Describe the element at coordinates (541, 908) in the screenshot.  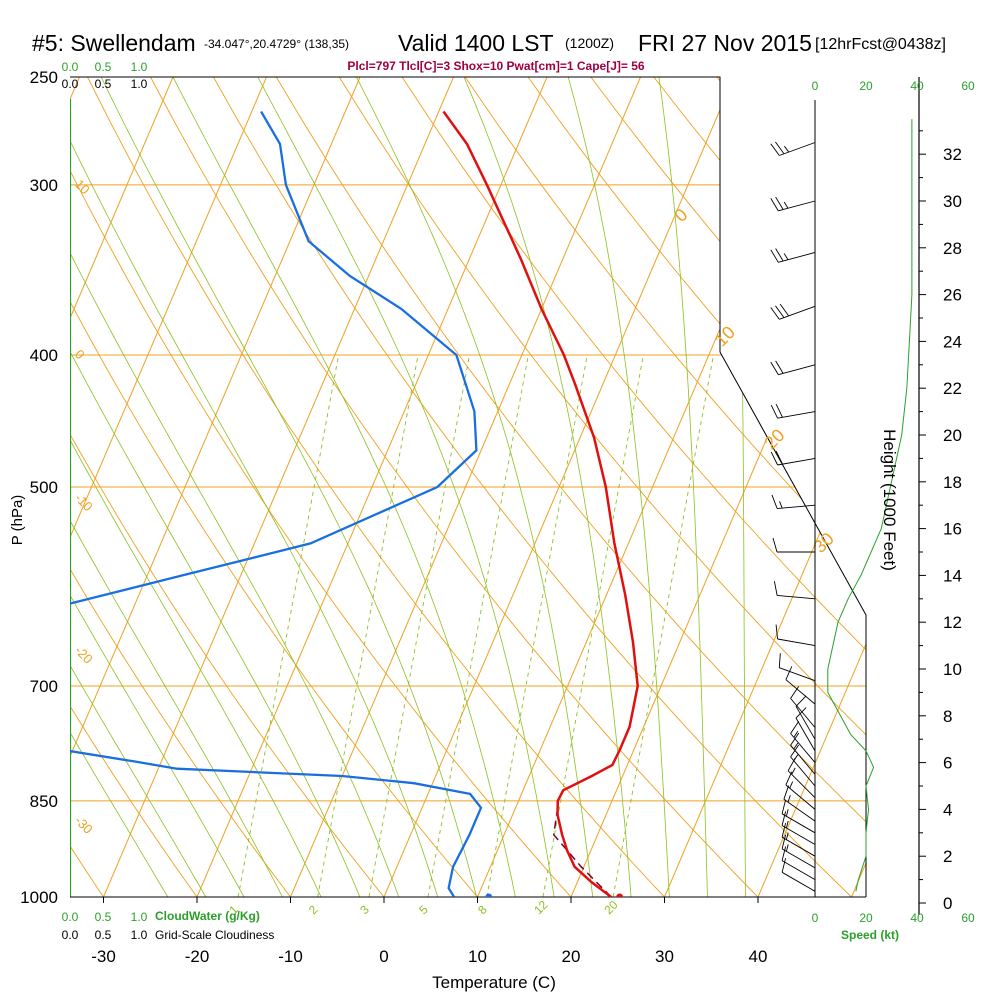
I see `mixing-ratio-label: 12` at that location.